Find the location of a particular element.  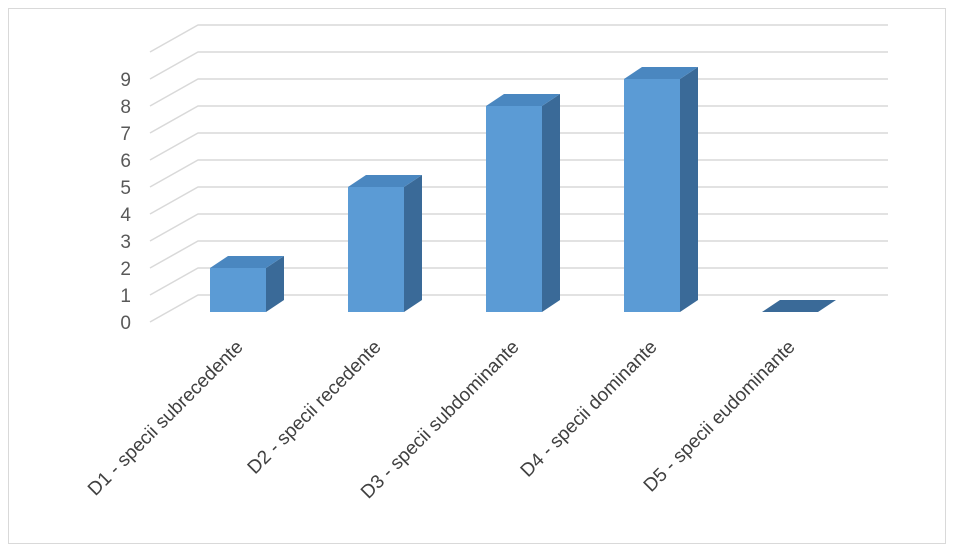

y-tick-label: 6 is located at coordinates (125, 161).